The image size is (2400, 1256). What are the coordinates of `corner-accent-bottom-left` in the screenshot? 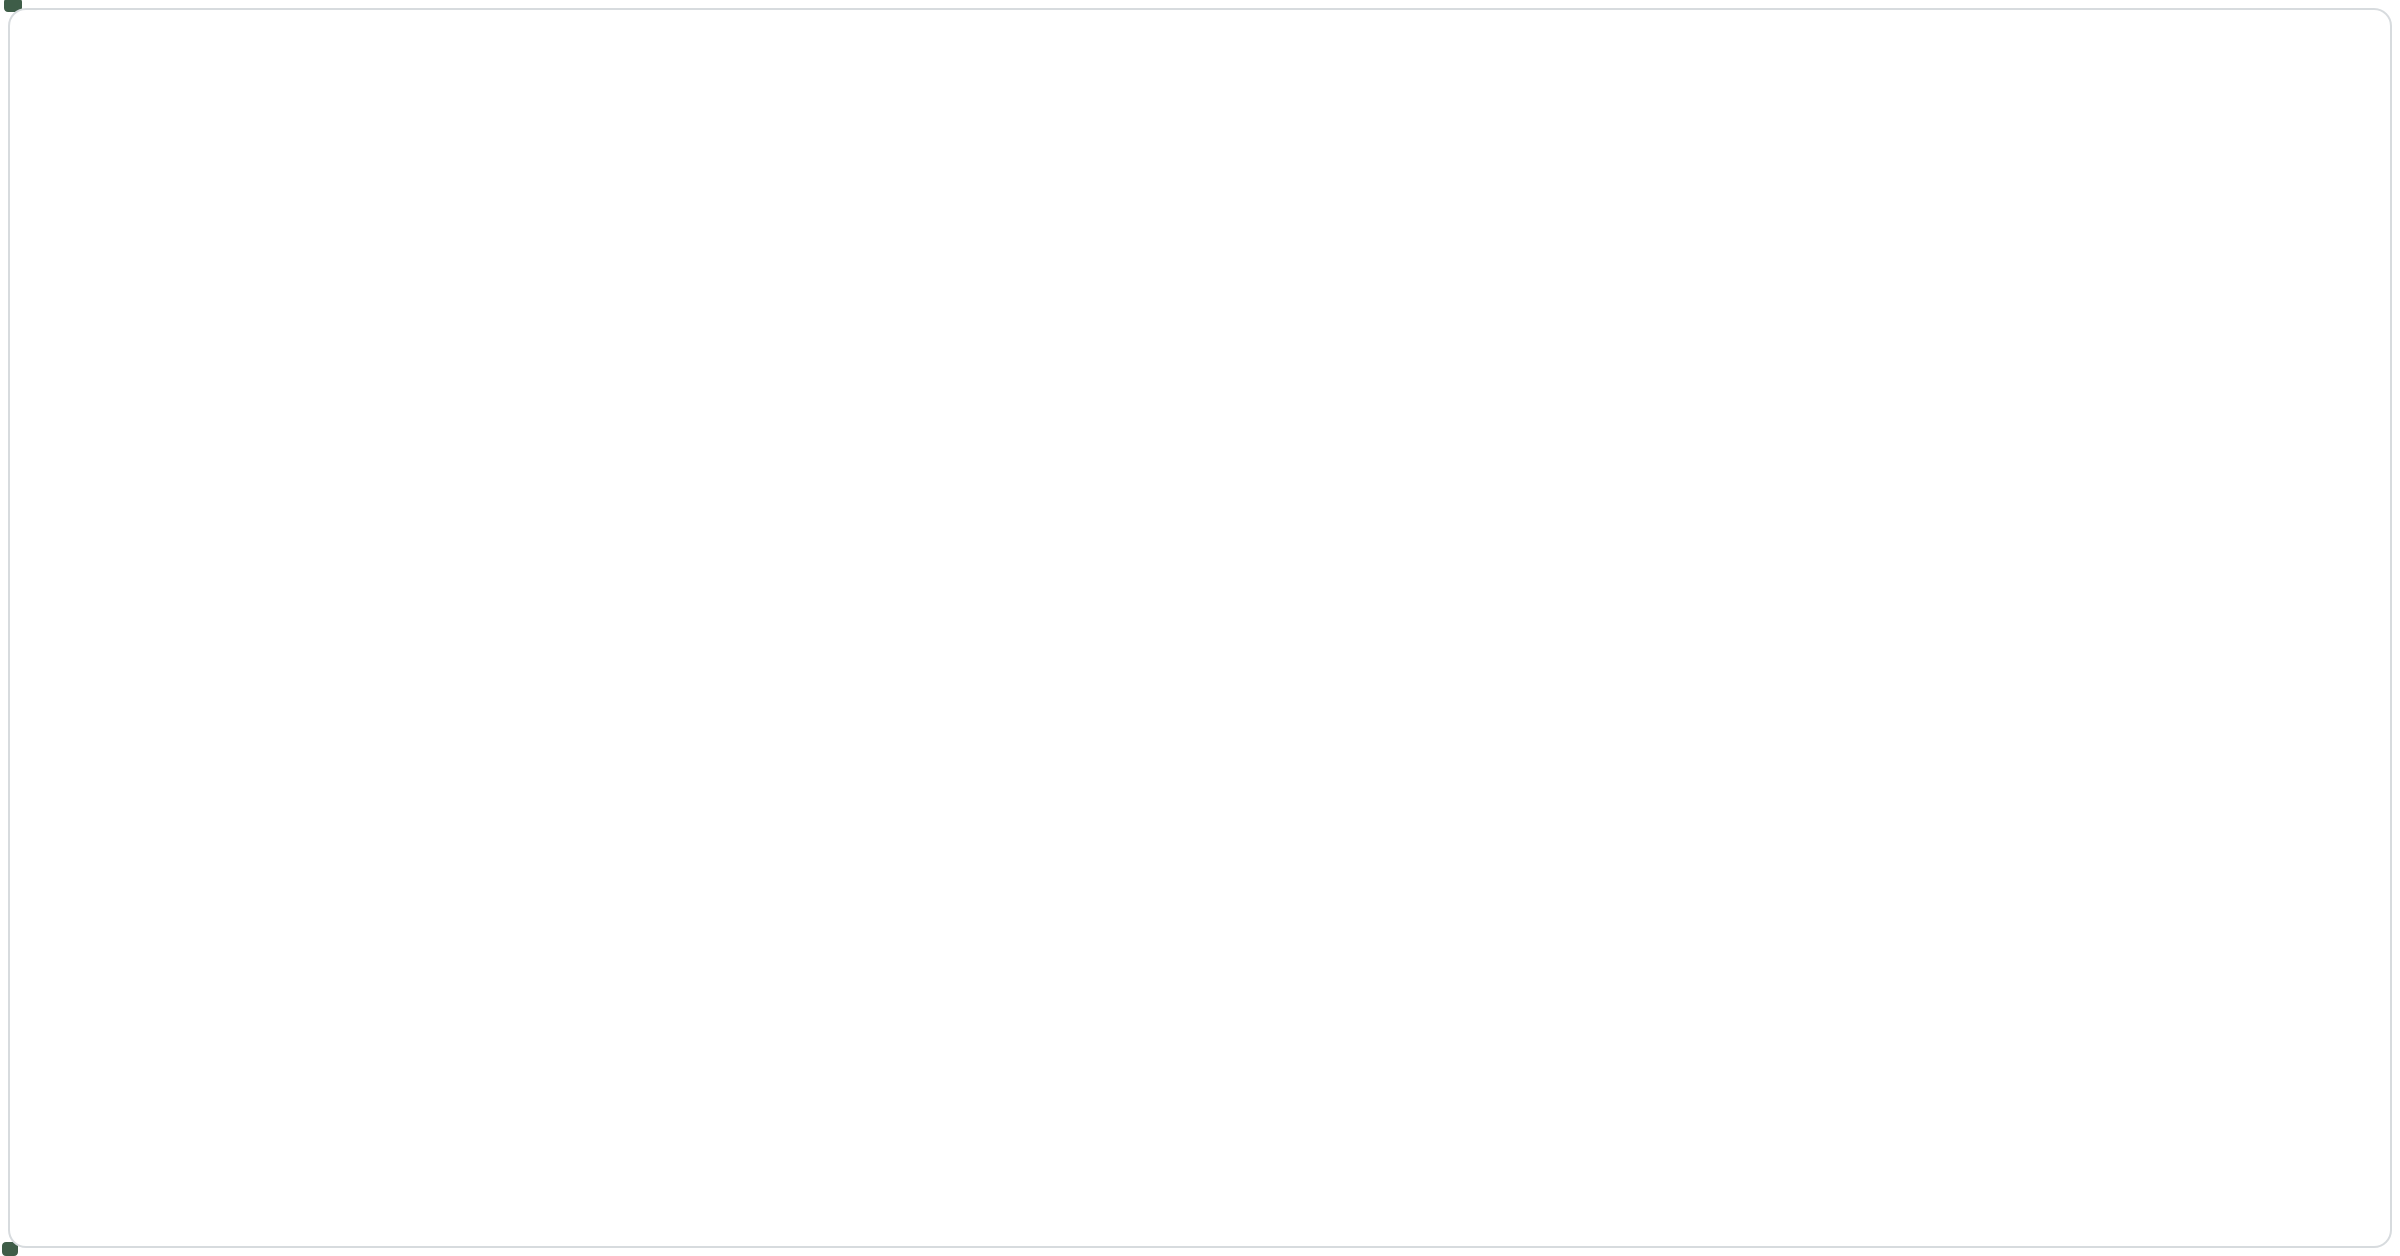 It's located at (10, 1249).